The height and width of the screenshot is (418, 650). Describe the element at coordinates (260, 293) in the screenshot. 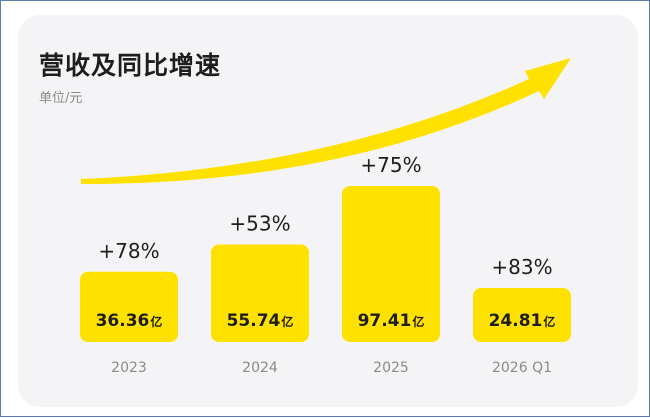

I see `bar-2024` at that location.